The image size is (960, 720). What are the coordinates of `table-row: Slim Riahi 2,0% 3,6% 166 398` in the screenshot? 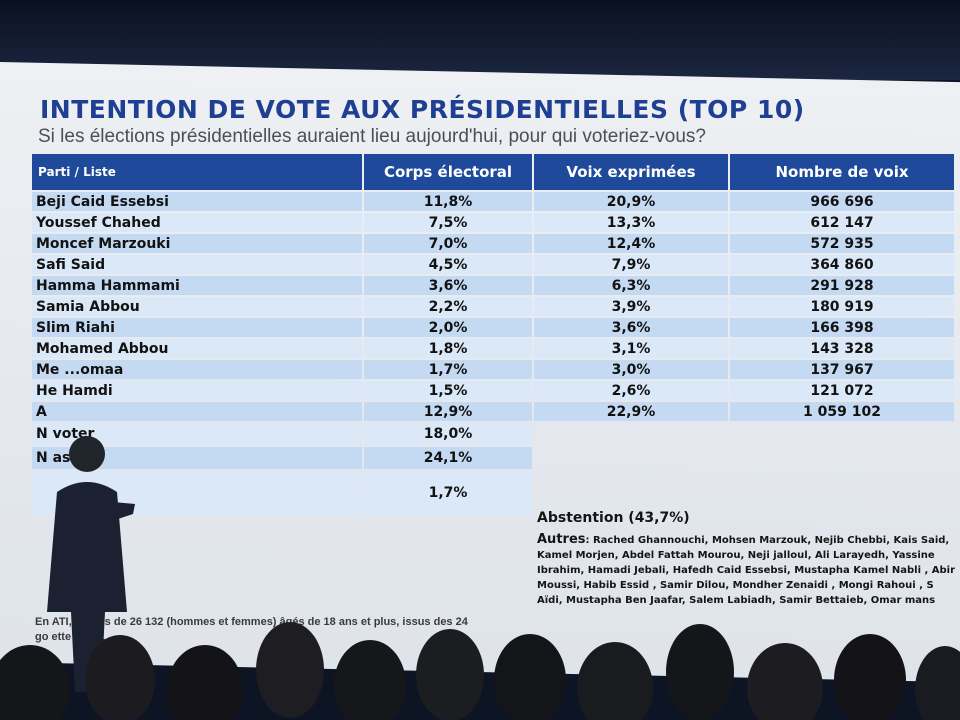 It's located at (493, 327).